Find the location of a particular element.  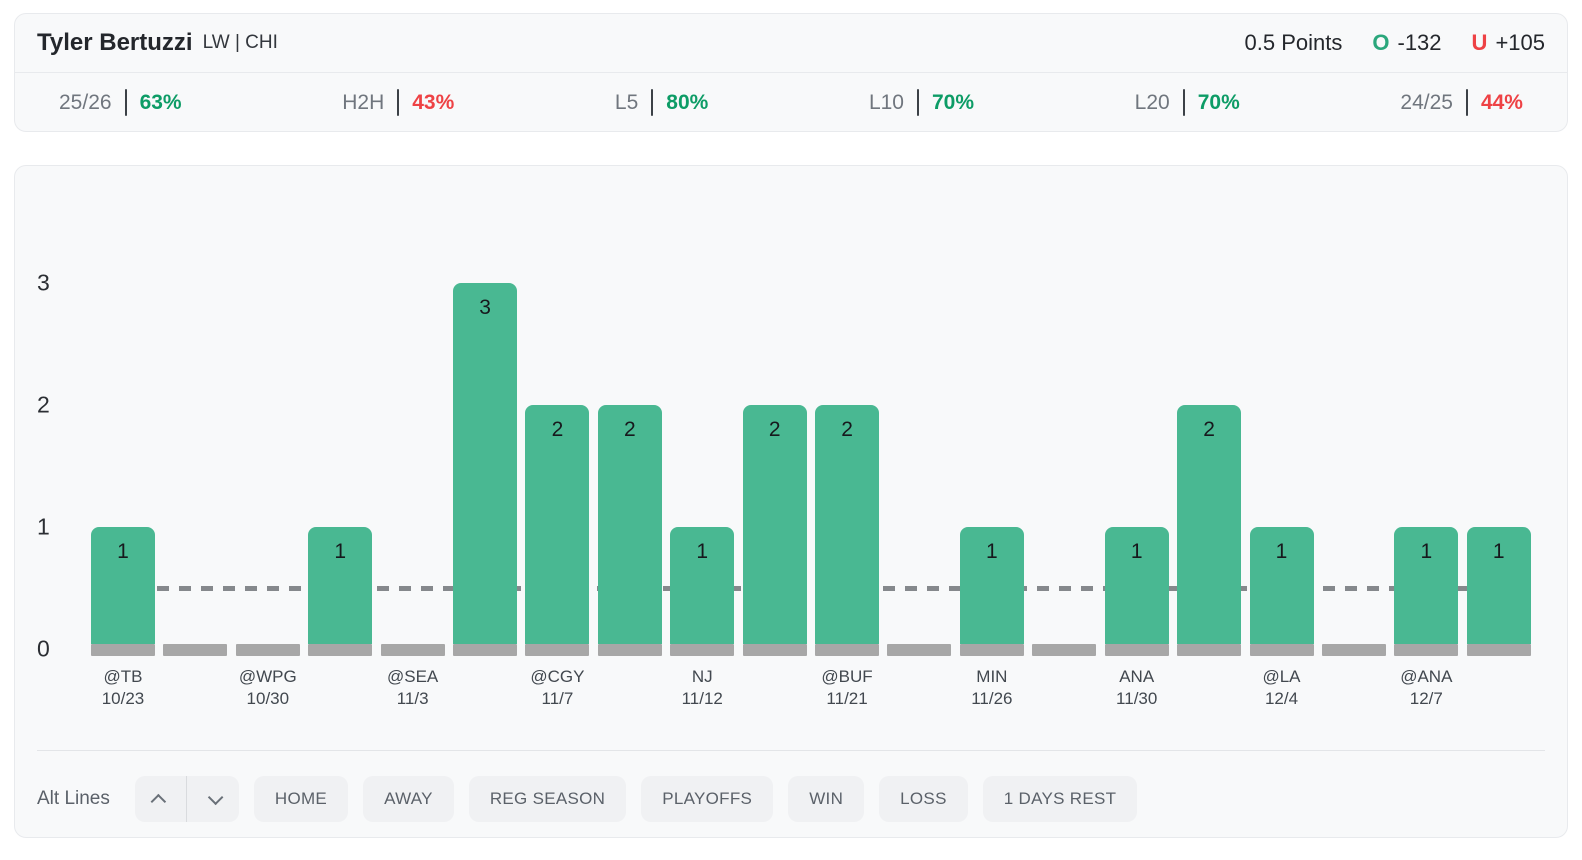

x-axis-label: @ANA 12/7 is located at coordinates (1426, 688).